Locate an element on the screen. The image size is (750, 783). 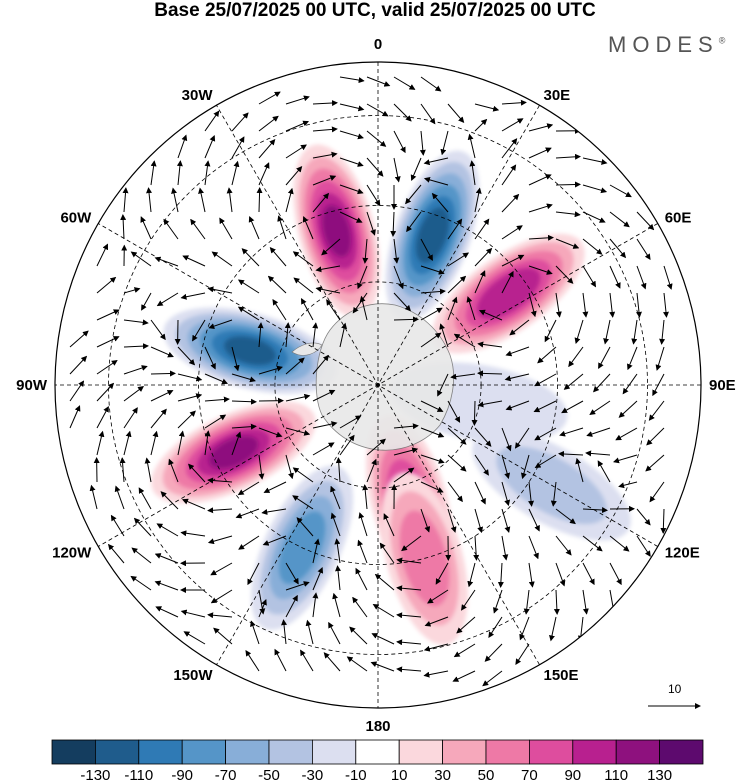
anomaly-center-negative is located at coordinates (250, 351).